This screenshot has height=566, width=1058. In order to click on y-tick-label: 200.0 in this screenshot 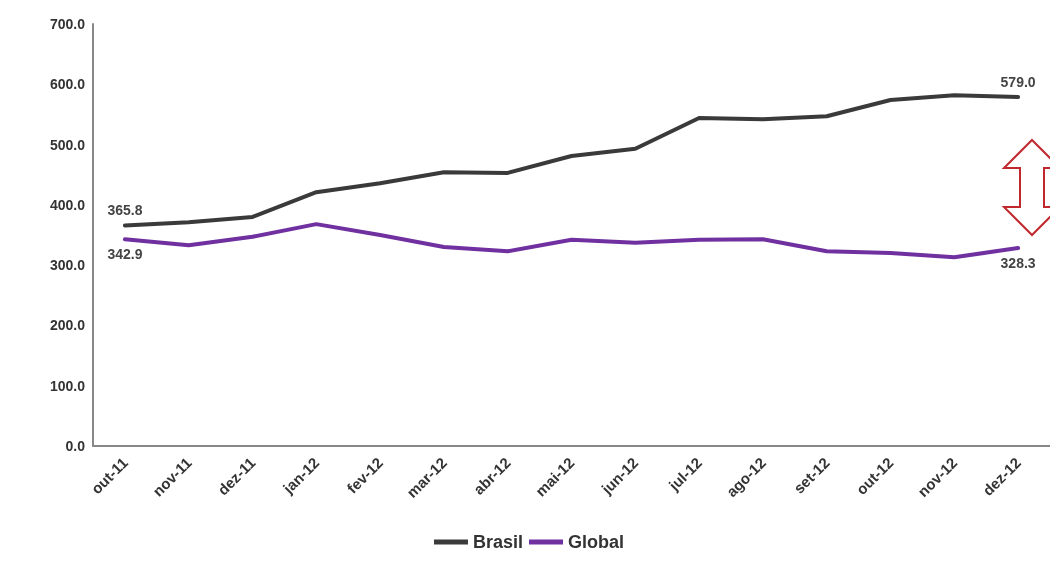, I will do `click(67, 325)`.